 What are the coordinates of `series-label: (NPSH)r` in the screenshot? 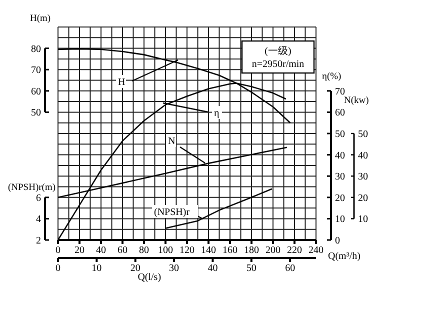 It's located at (172, 212).